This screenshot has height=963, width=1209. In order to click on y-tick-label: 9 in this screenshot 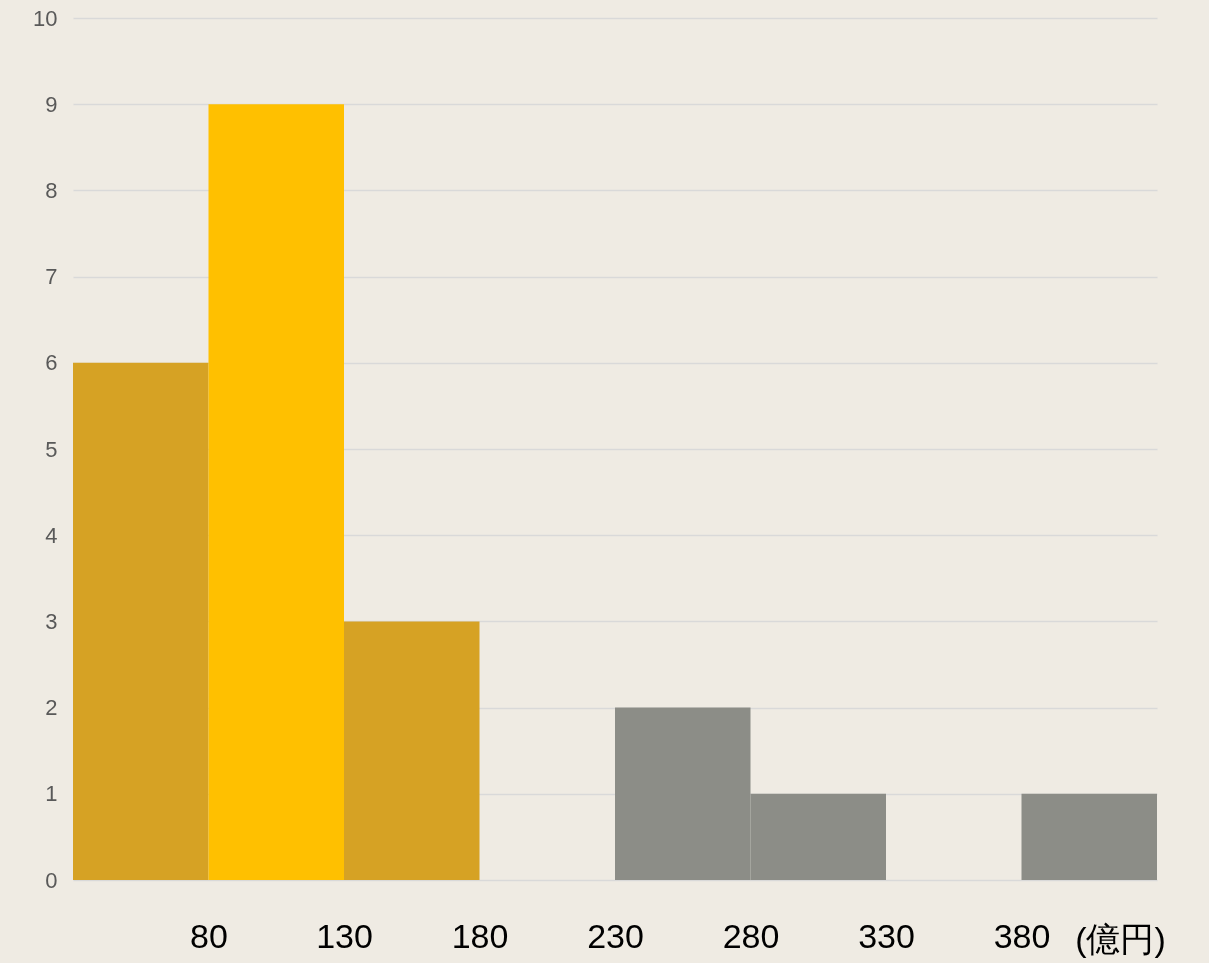, I will do `click(51, 104)`.